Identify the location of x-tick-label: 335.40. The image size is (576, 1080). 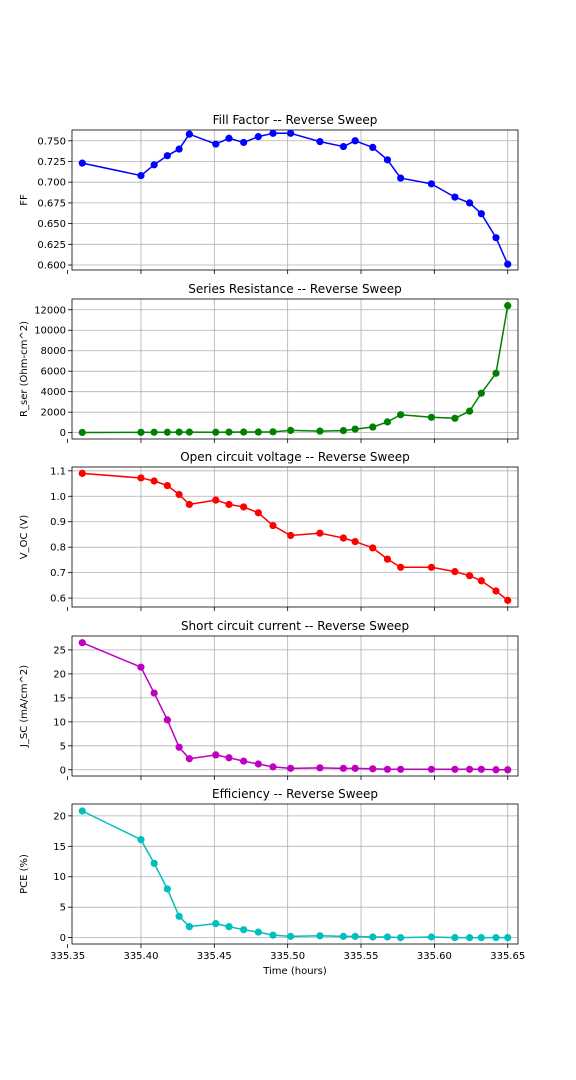
(140, 956).